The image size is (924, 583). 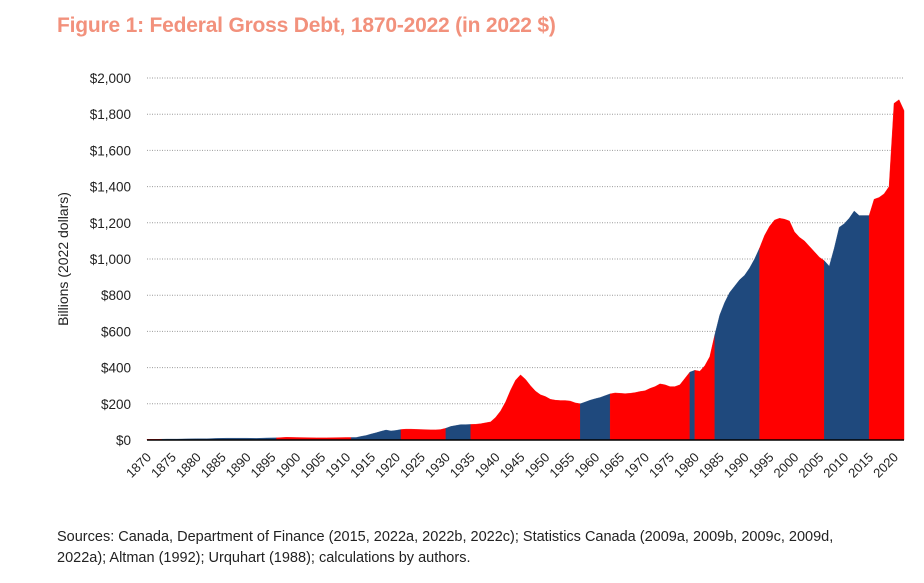 What do you see at coordinates (736, 465) in the screenshot?
I see `x-tick-label: 1990` at bounding box center [736, 465].